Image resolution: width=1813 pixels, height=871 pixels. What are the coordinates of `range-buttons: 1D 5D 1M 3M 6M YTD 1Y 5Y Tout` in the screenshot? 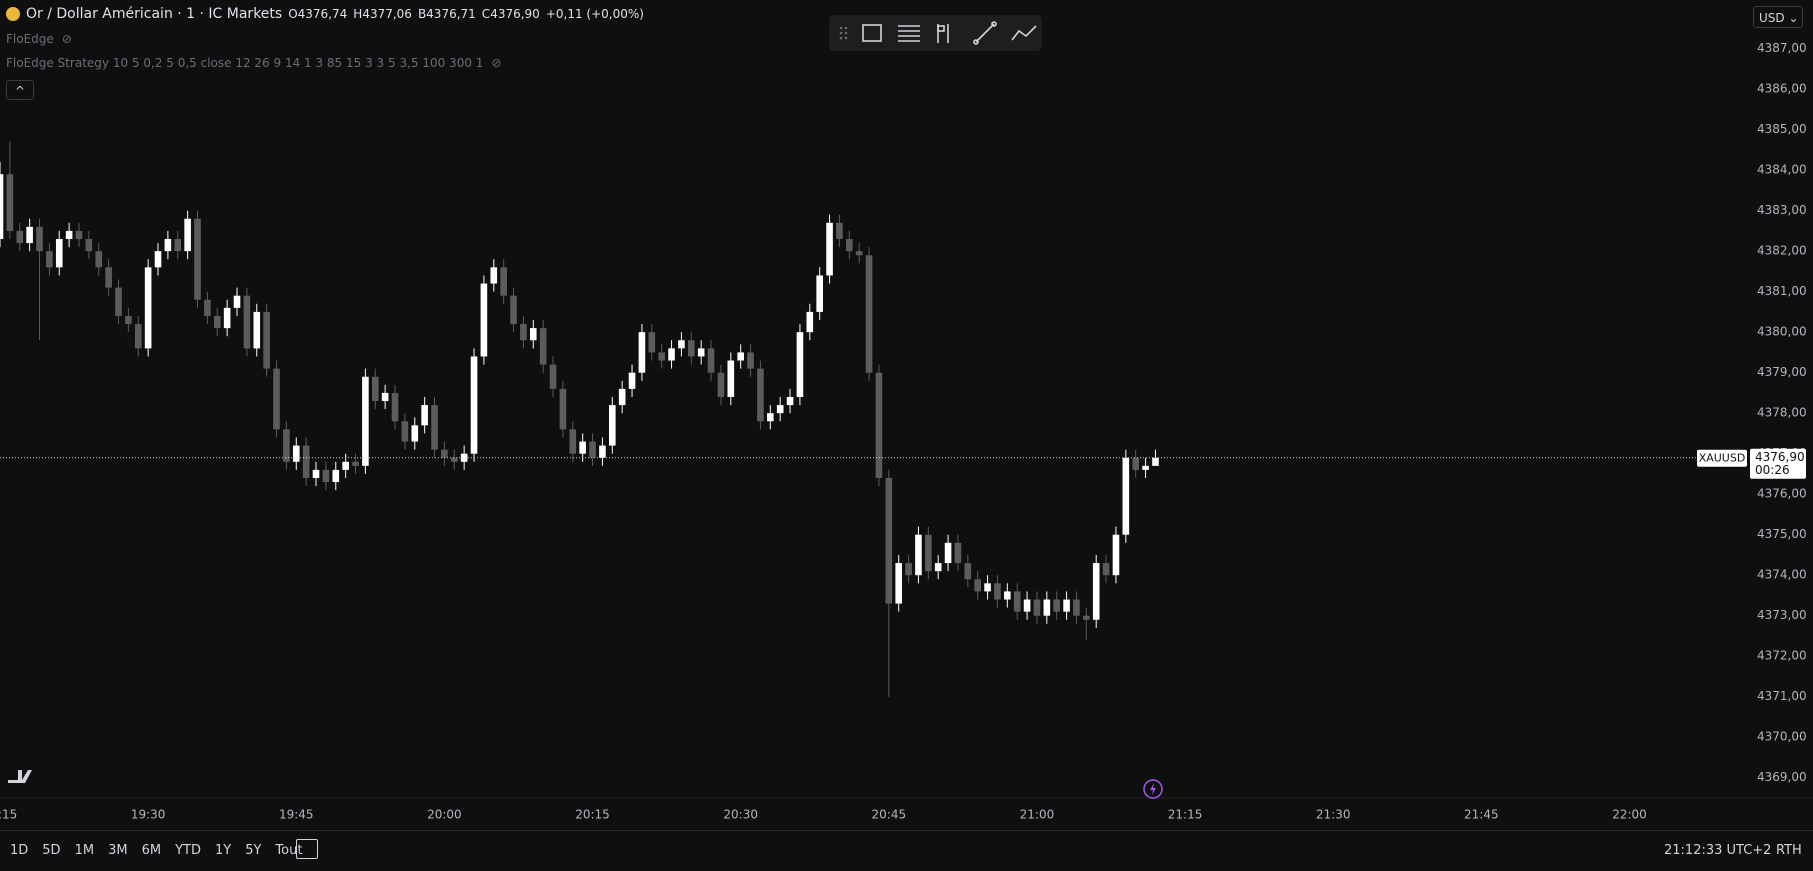 It's located at (156, 850).